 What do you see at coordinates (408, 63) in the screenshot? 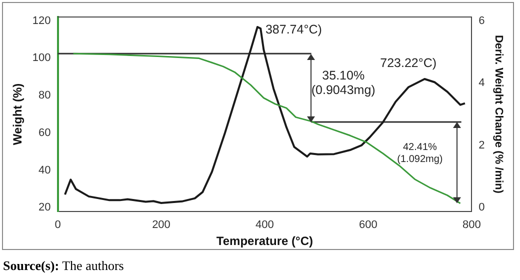
I see `annotation: 723.22°C)` at bounding box center [408, 63].